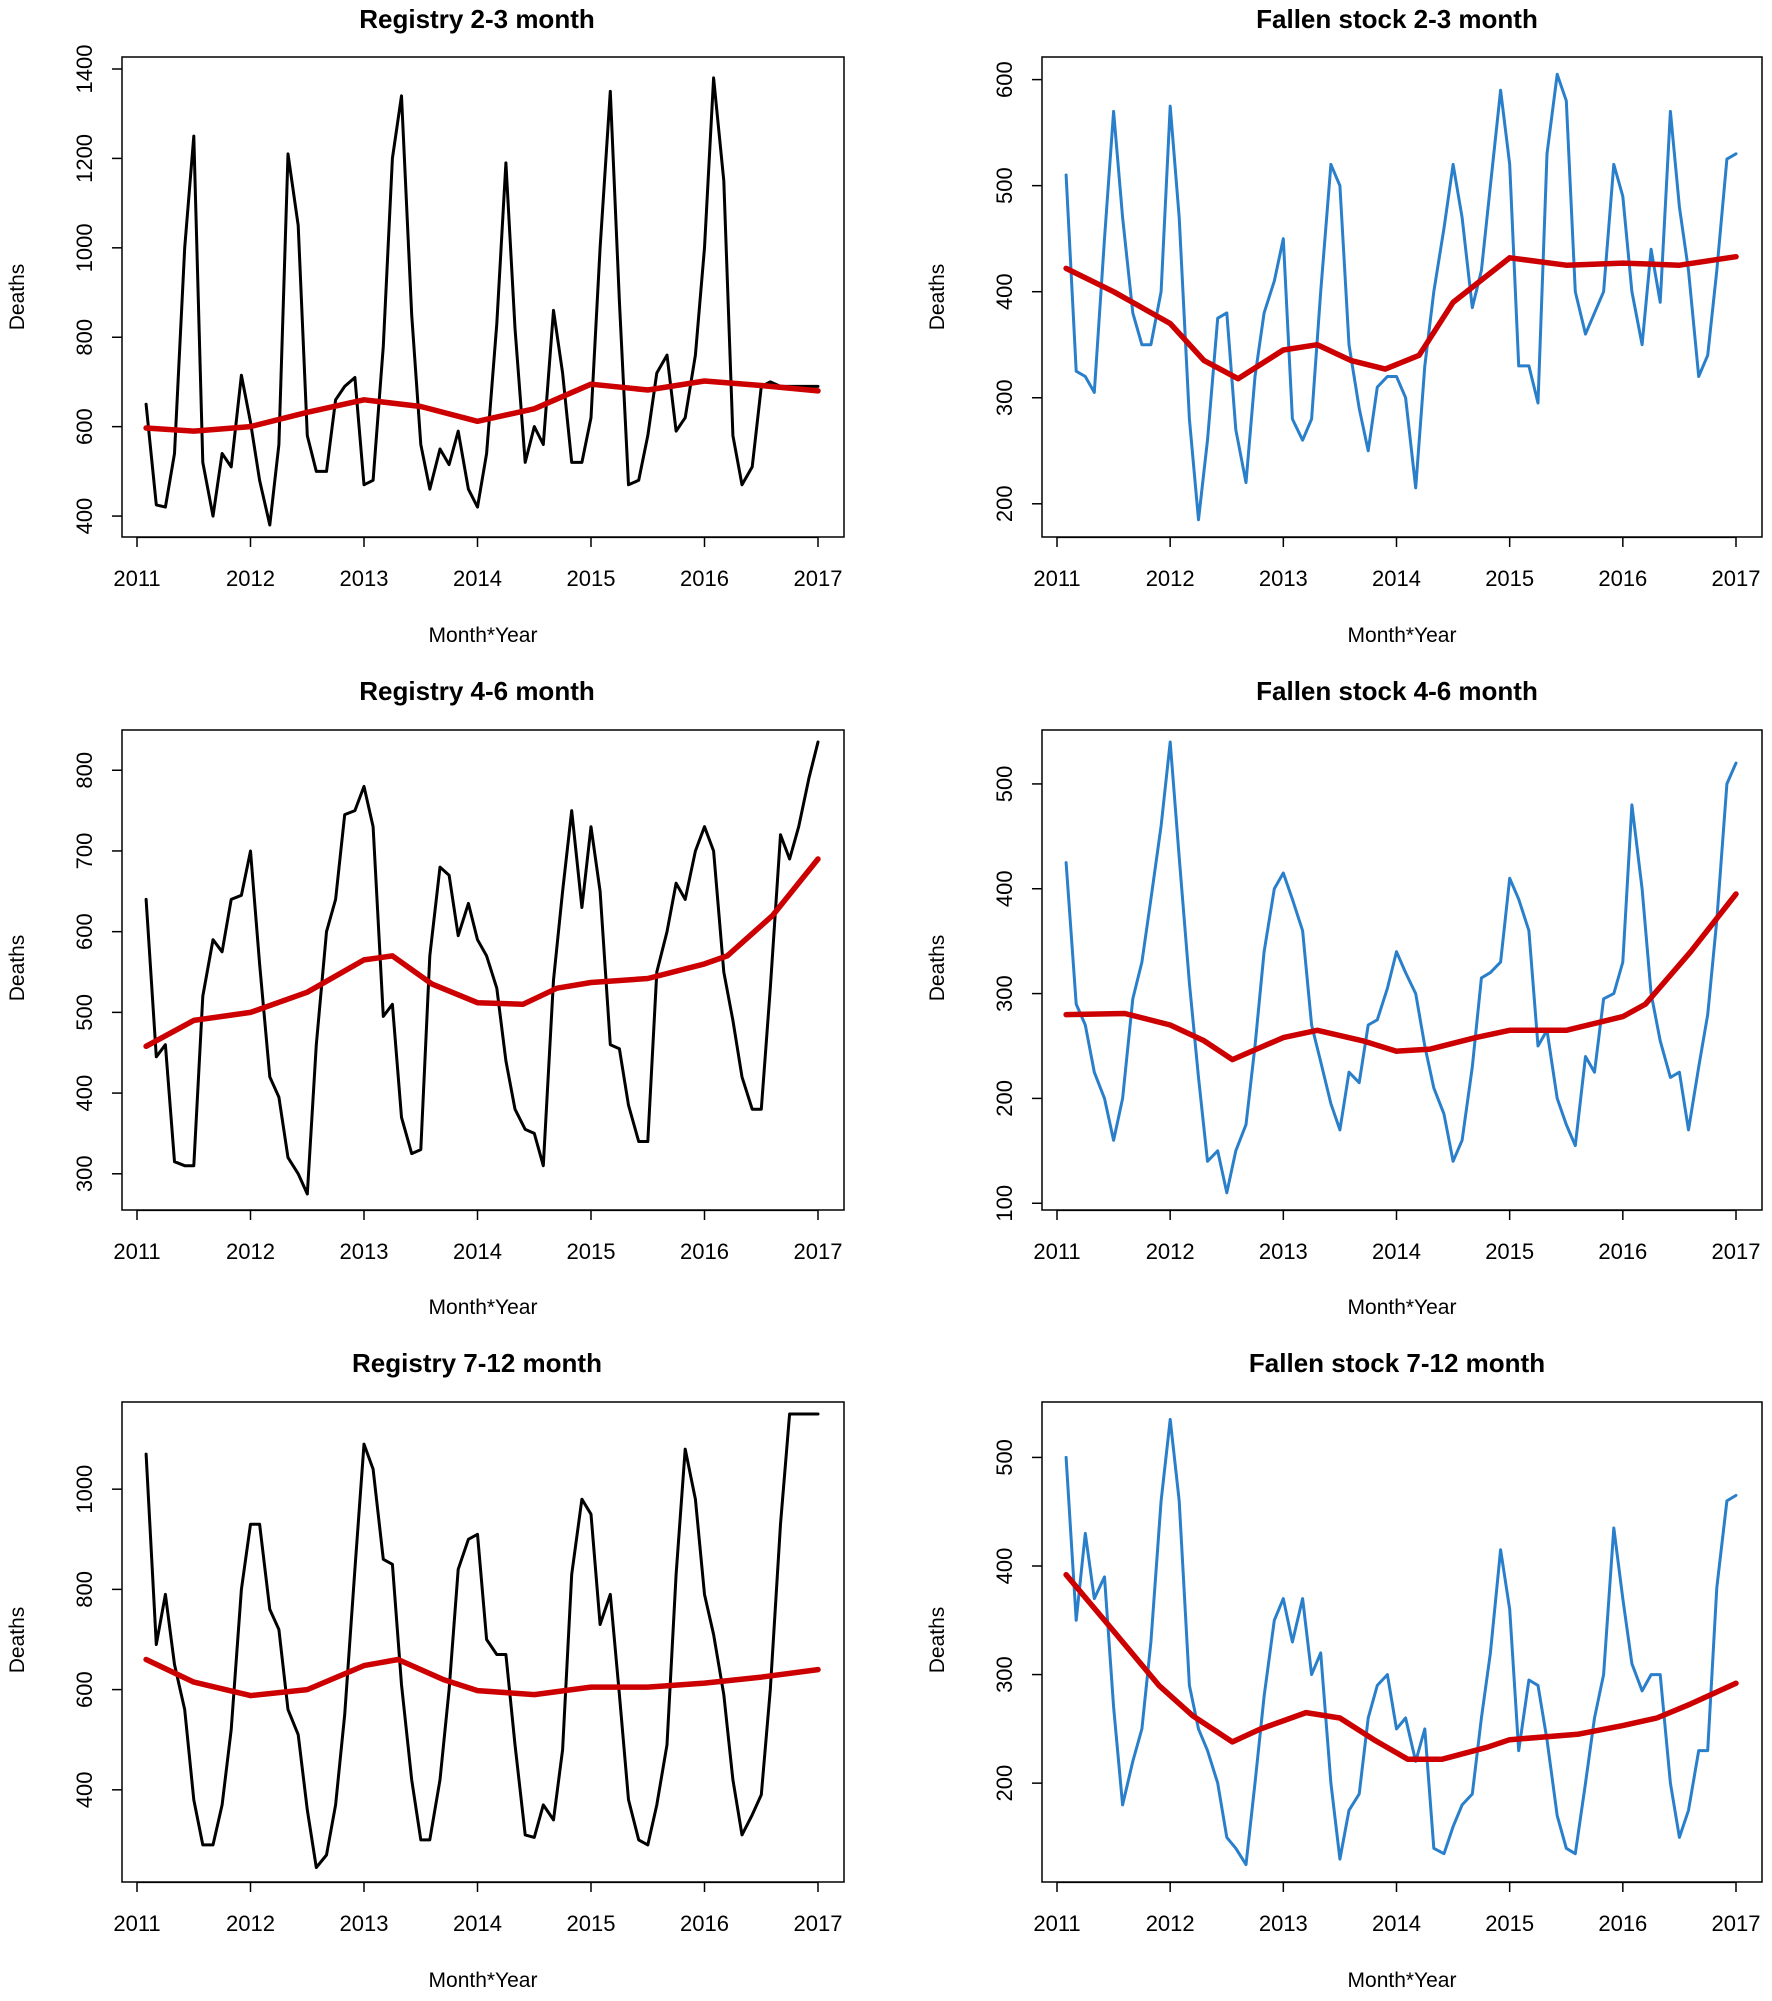  I want to click on chart-title: Fallen stock 4-6 month, so click(1397, 691).